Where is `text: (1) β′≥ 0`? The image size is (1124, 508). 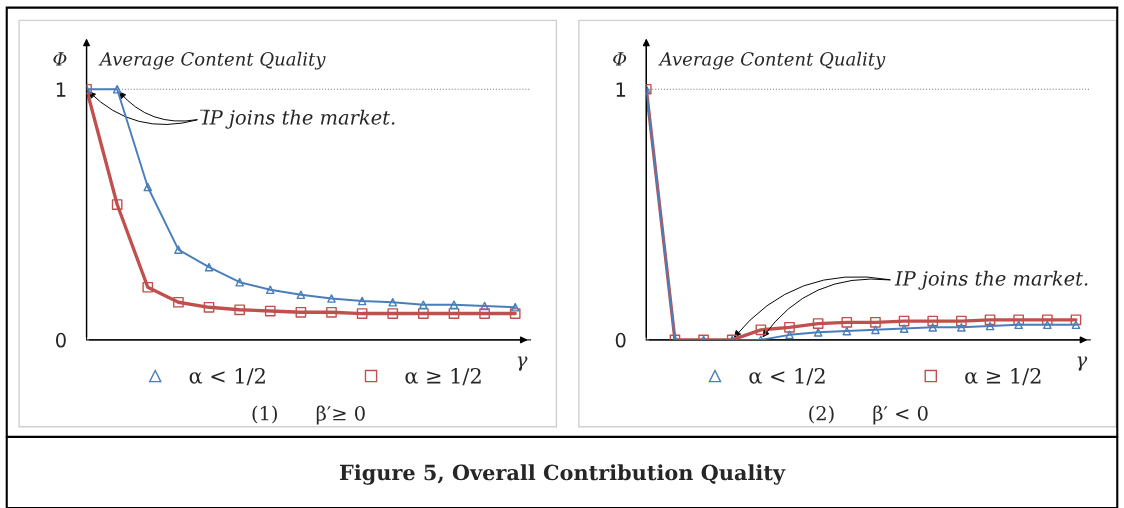 text: (1) β′≥ 0 is located at coordinates (308, 415).